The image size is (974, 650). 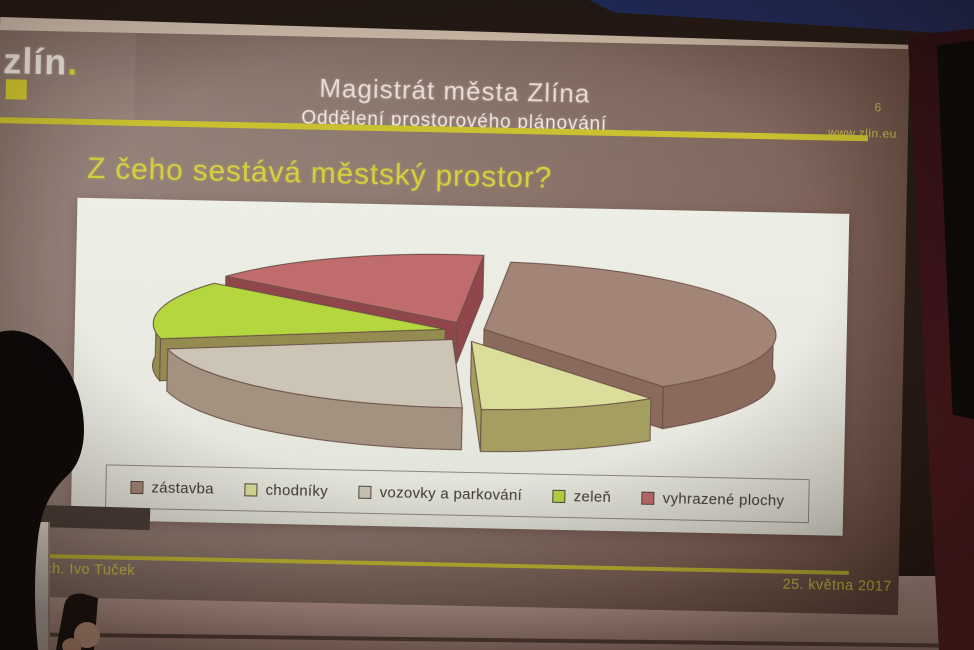 I want to click on slide-title: Z čeho sestává městský prostor?, so click(x=319, y=173).